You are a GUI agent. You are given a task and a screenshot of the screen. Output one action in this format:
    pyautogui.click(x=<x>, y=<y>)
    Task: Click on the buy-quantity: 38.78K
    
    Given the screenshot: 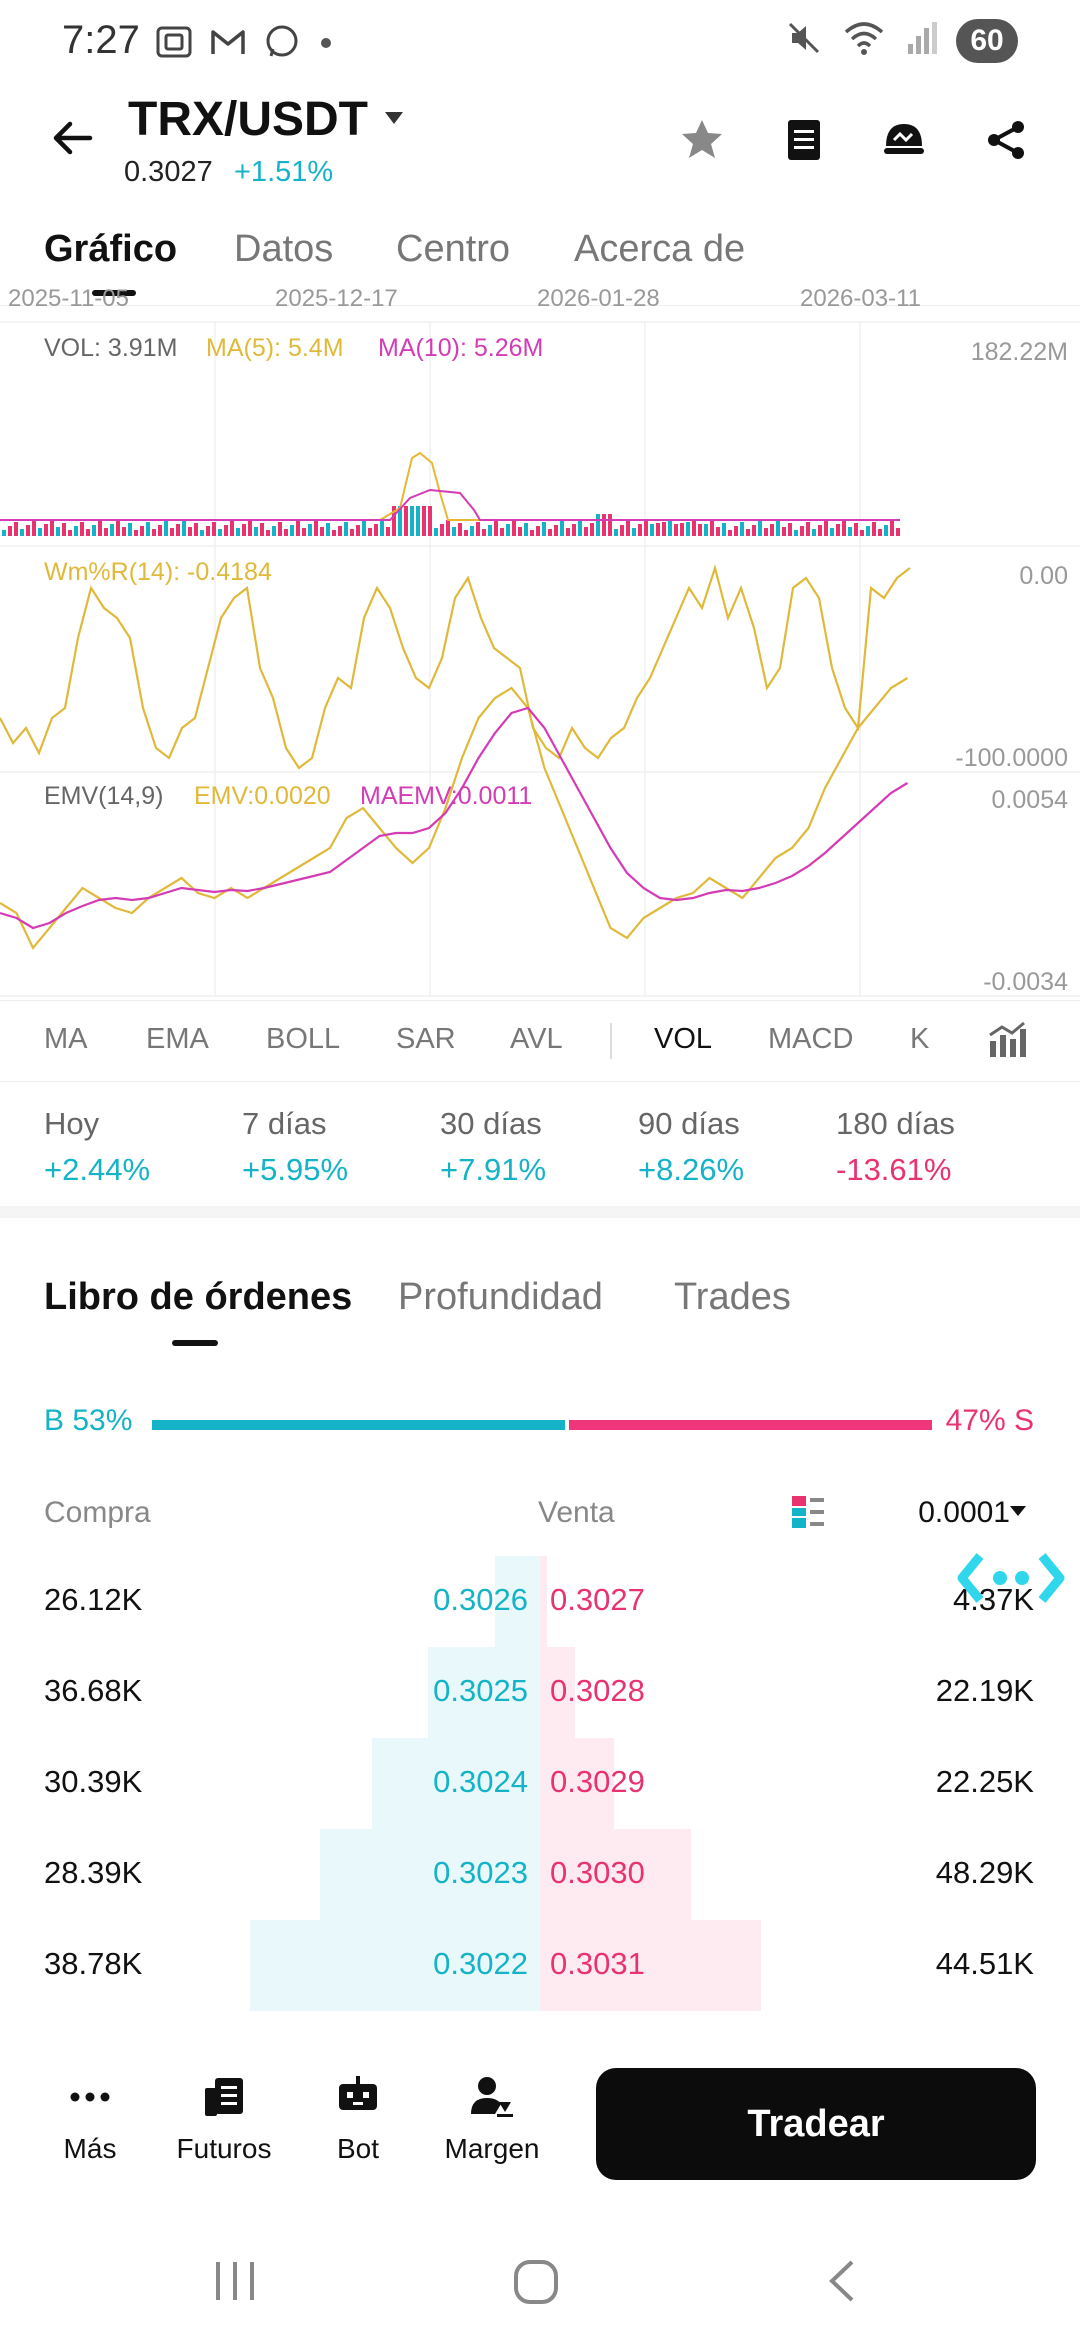 What is the action you would take?
    pyautogui.click(x=93, y=1963)
    